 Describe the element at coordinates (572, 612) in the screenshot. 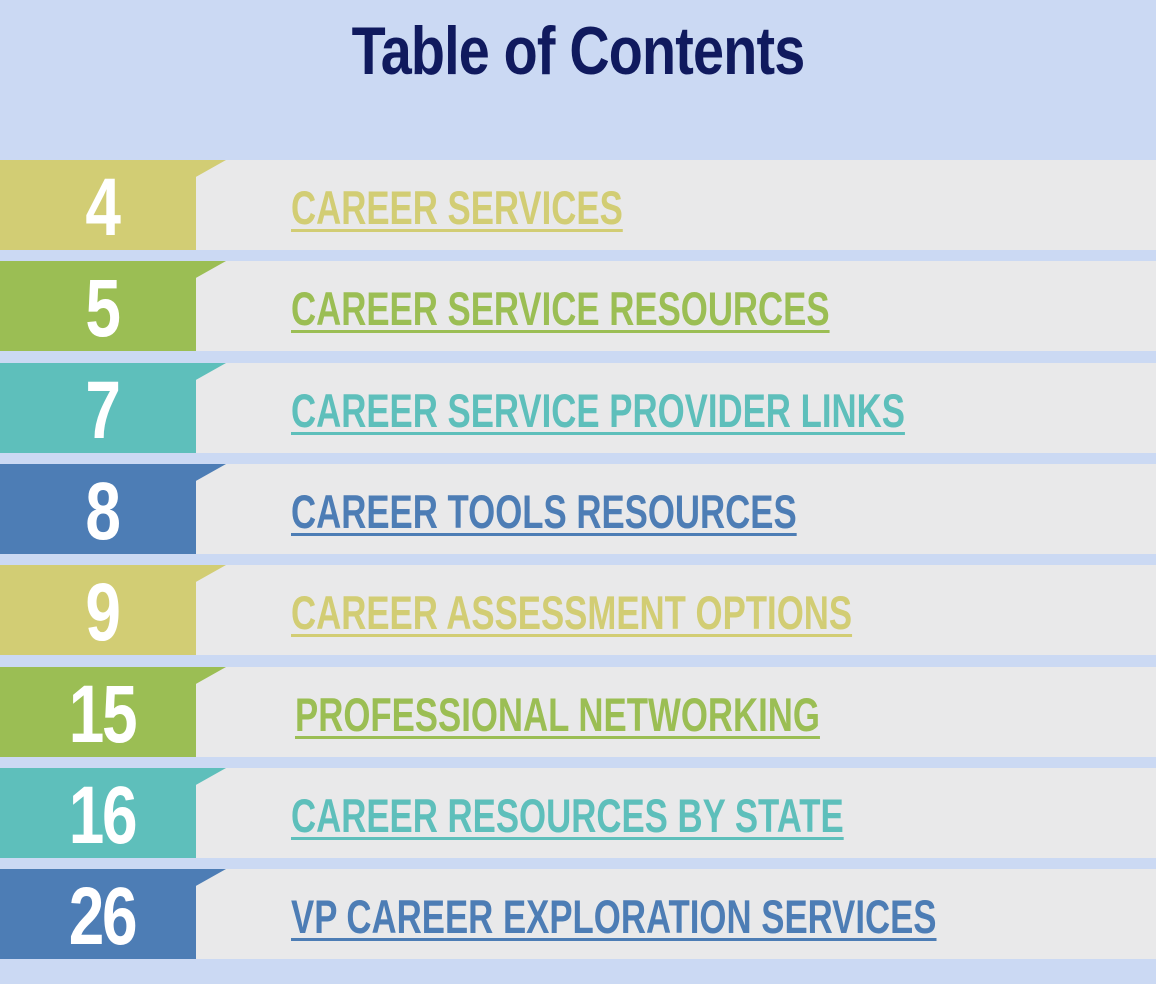

I see `toc-link: CAREER ASSESSMENT OPTIONS` at that location.